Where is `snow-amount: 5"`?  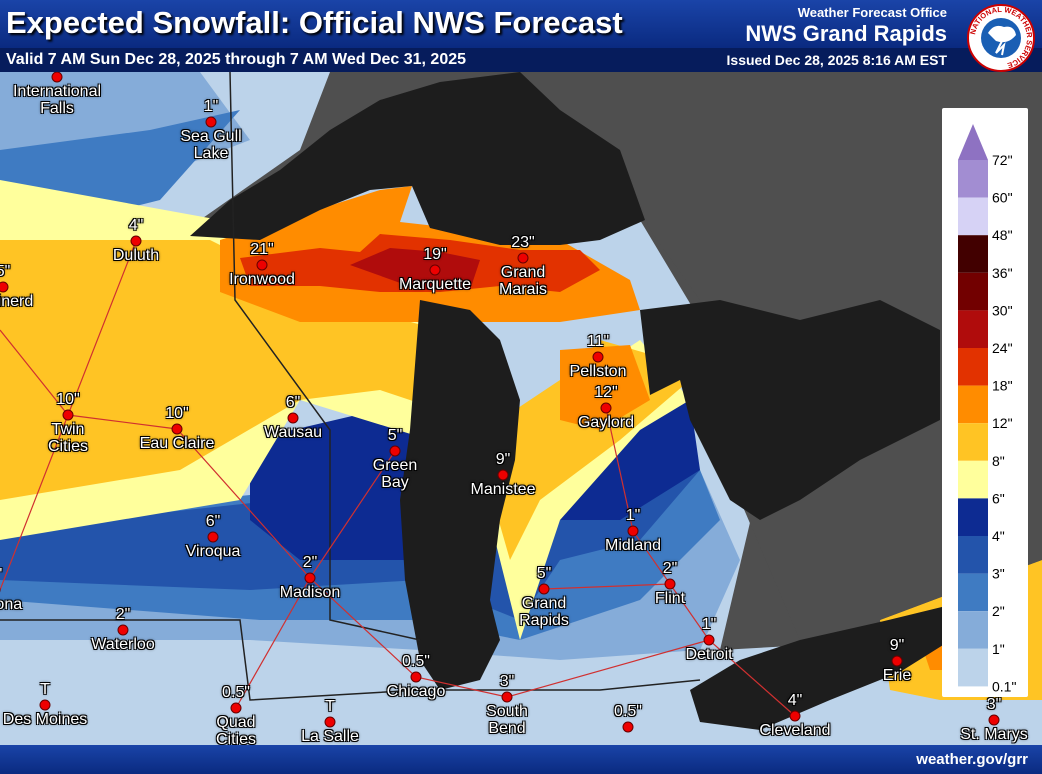
snow-amount: 5" is located at coordinates (544, 573).